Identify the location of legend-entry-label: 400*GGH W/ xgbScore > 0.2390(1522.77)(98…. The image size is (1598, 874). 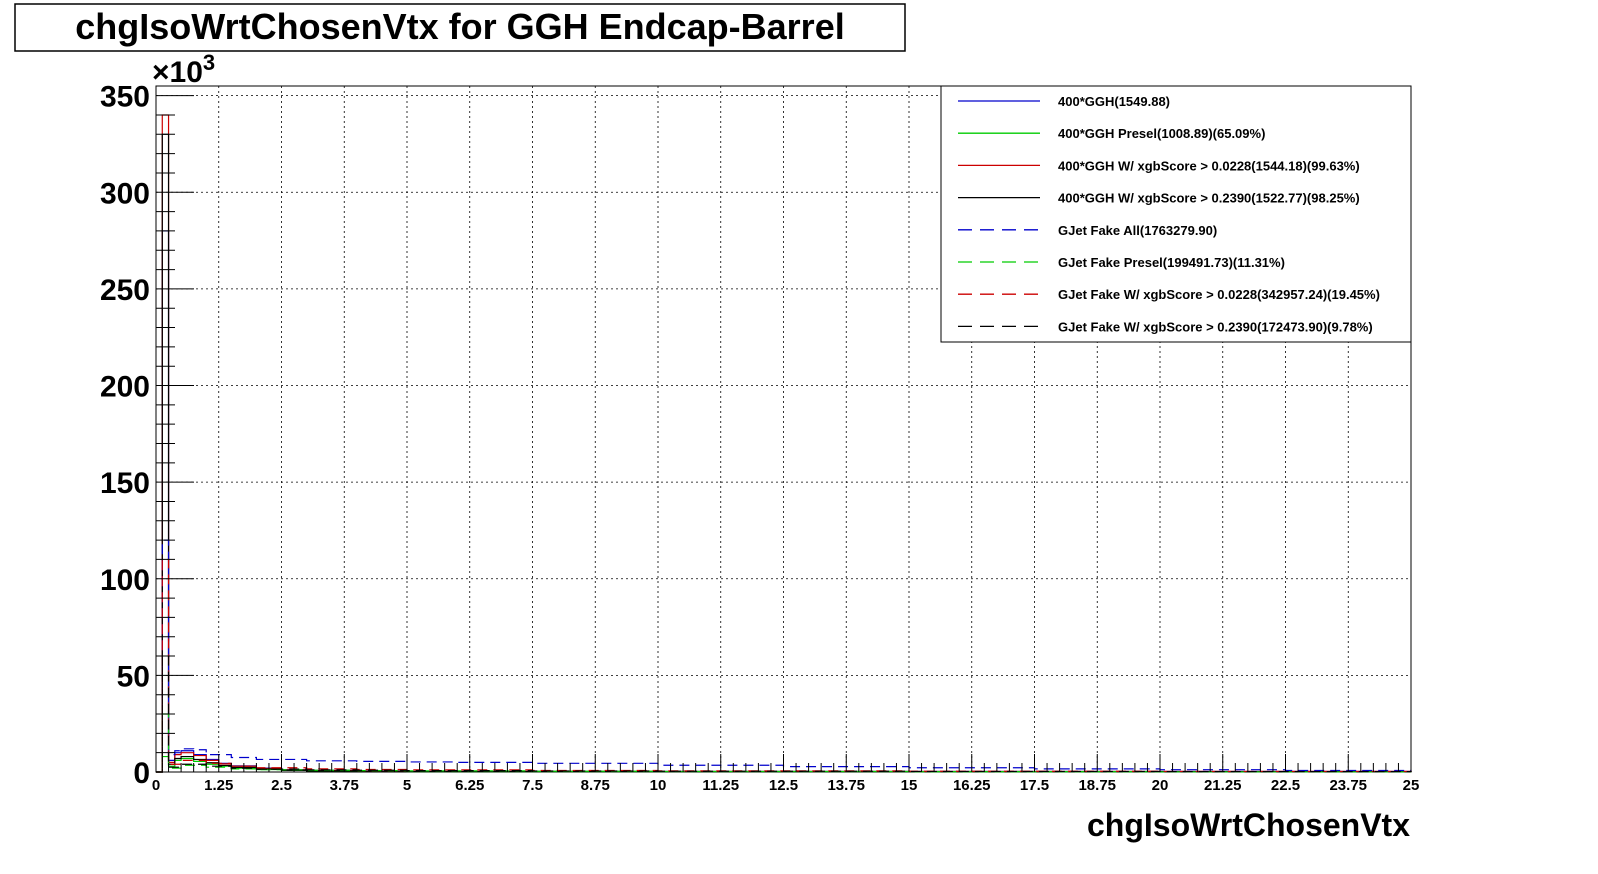
(1209, 198).